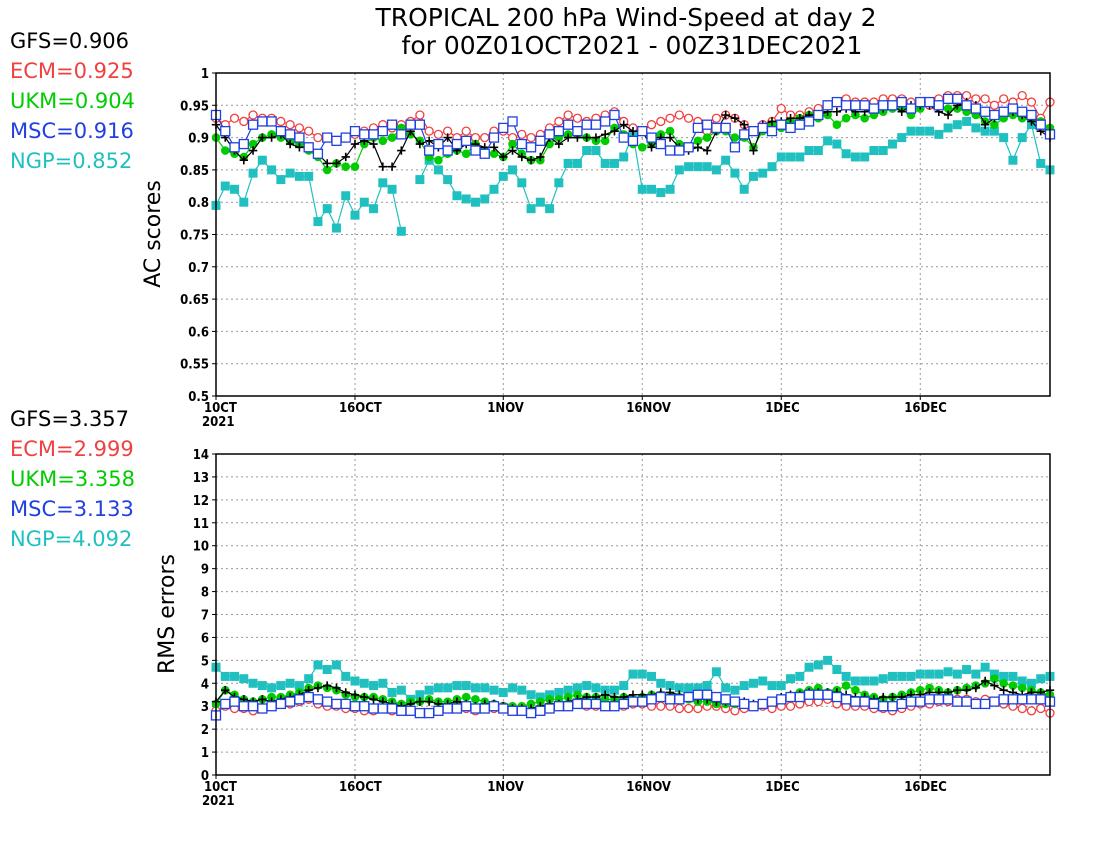 The image size is (1100, 850). Describe the element at coordinates (71, 539) in the screenshot. I see `legend-entry-ngp: NGP=4.092` at that location.